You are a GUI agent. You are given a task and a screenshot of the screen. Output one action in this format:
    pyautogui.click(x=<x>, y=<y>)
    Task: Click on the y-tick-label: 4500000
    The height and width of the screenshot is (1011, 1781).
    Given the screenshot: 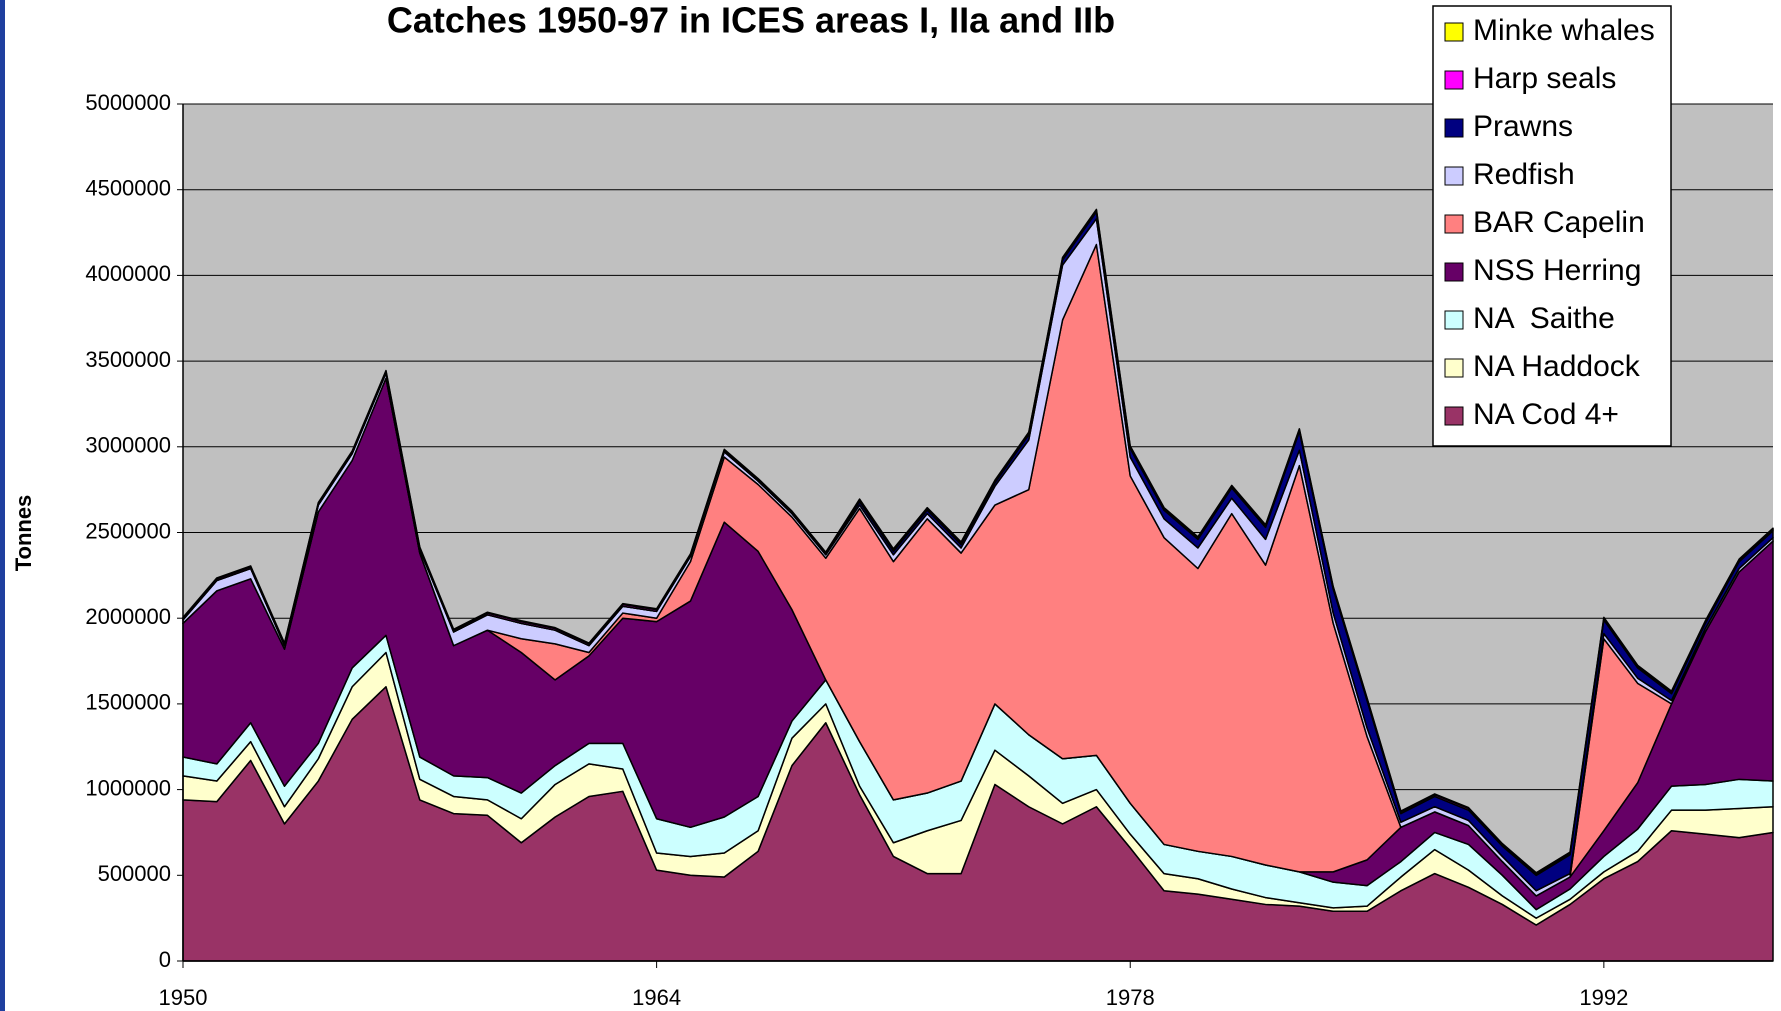 What is the action you would take?
    pyautogui.click(x=128, y=188)
    